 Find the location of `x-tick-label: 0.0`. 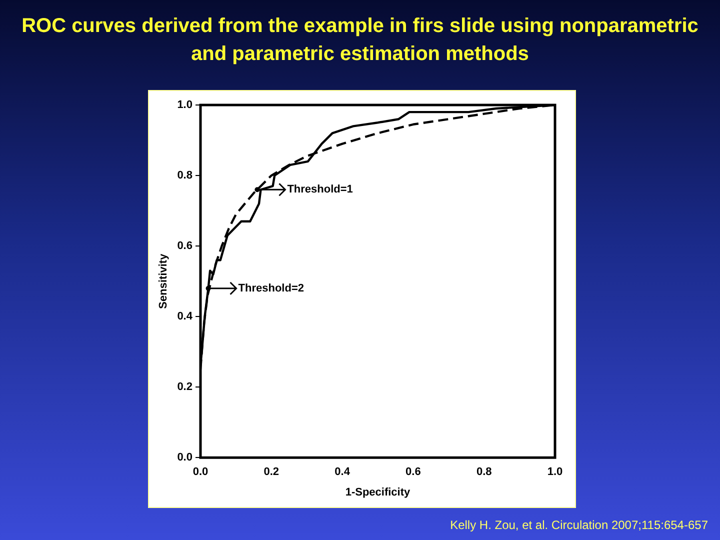

x-tick-label: 0.0 is located at coordinates (200, 472).